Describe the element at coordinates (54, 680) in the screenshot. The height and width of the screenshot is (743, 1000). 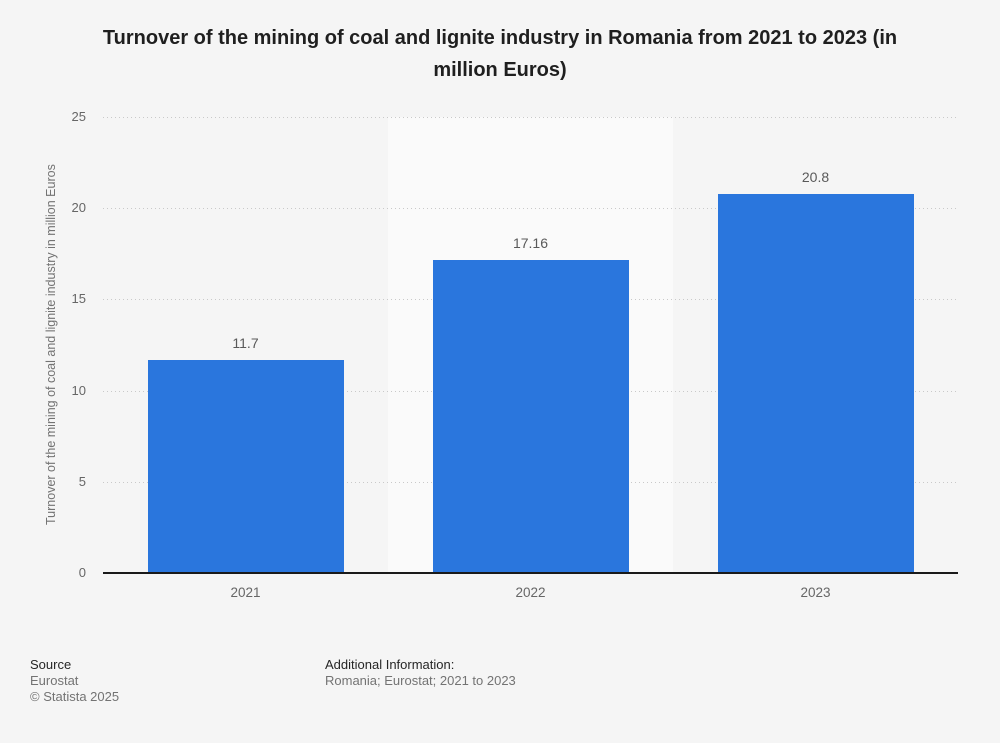
I see `source-value: Eurostat` at that location.